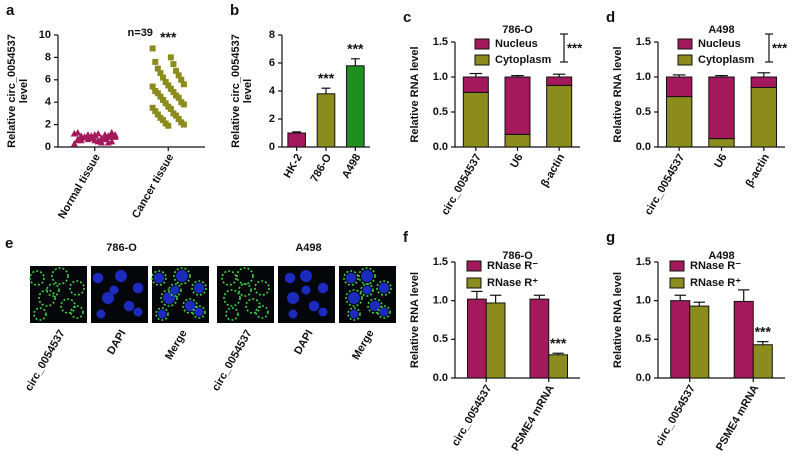 The width and height of the screenshot is (800, 464). I want to click on y-axis-label: Relative circ_0054537, so click(12, 91).